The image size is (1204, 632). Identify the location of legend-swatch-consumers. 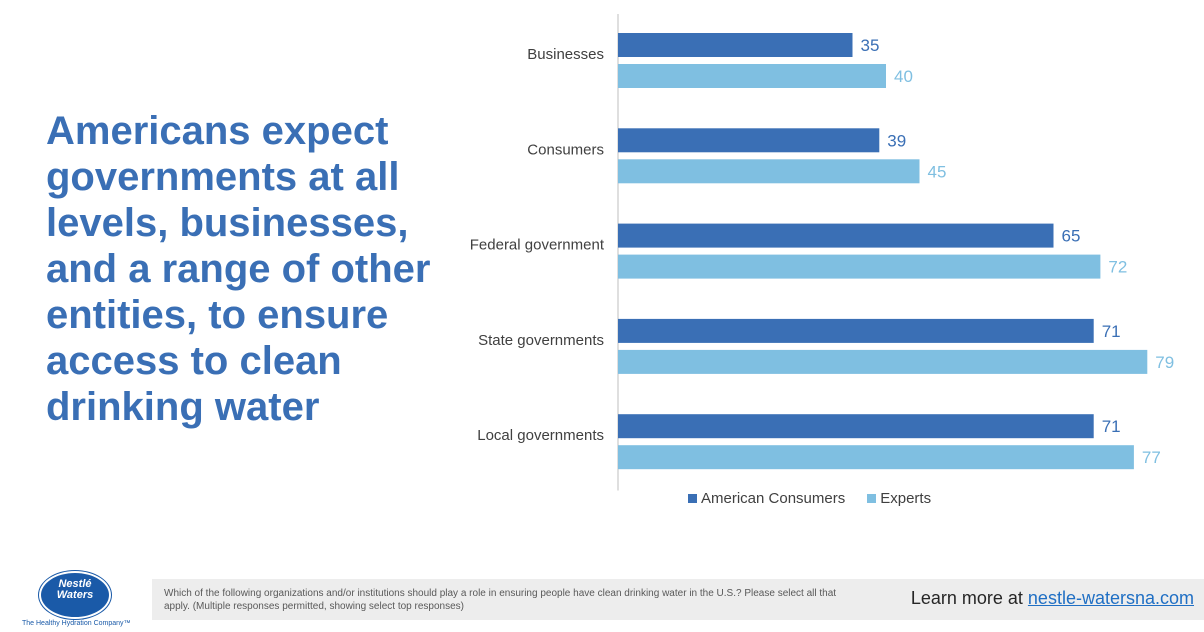
(692, 498).